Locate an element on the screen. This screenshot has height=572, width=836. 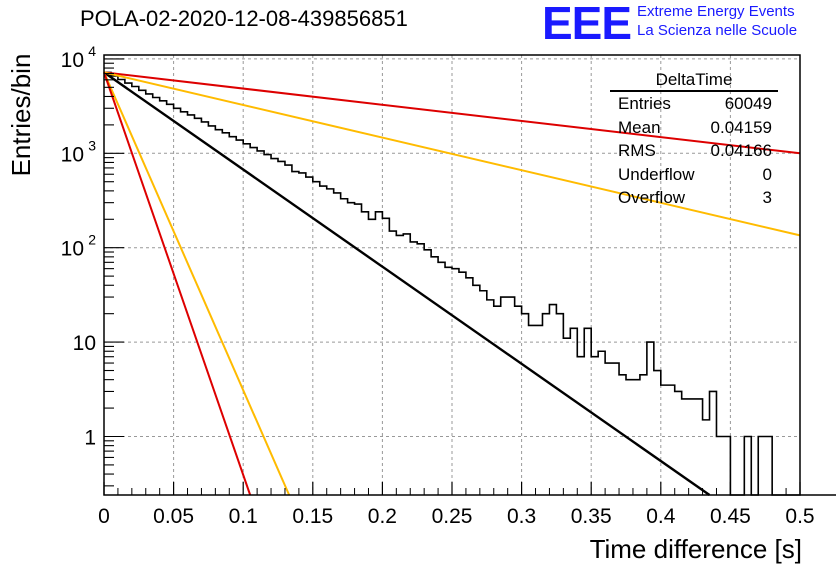
y-tick-label: 1 is located at coordinates (90, 437).